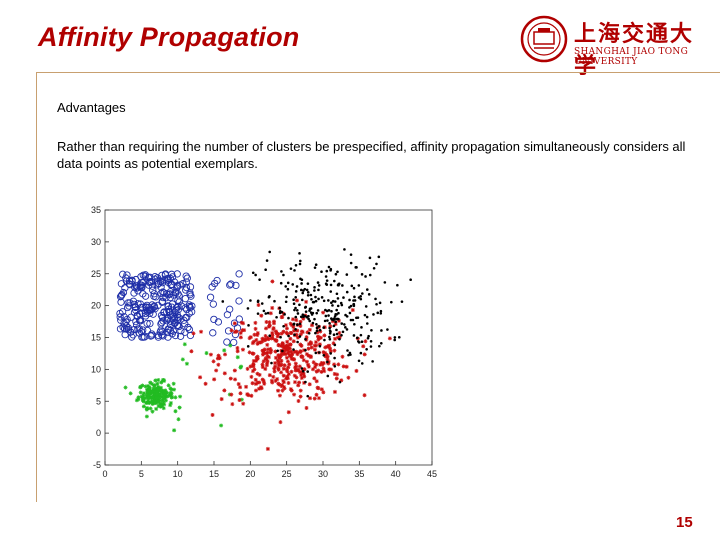 The image size is (720, 540). What do you see at coordinates (287, 474) in the screenshot?
I see `x-tick-label: 25` at bounding box center [287, 474].